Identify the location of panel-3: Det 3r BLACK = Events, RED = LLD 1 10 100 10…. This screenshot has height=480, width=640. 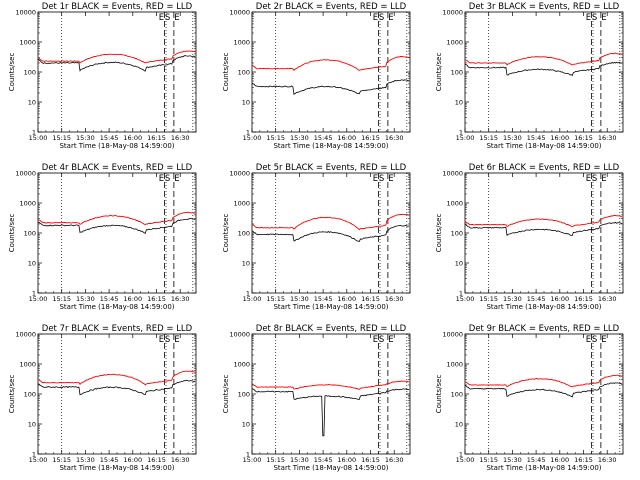
(529, 76).